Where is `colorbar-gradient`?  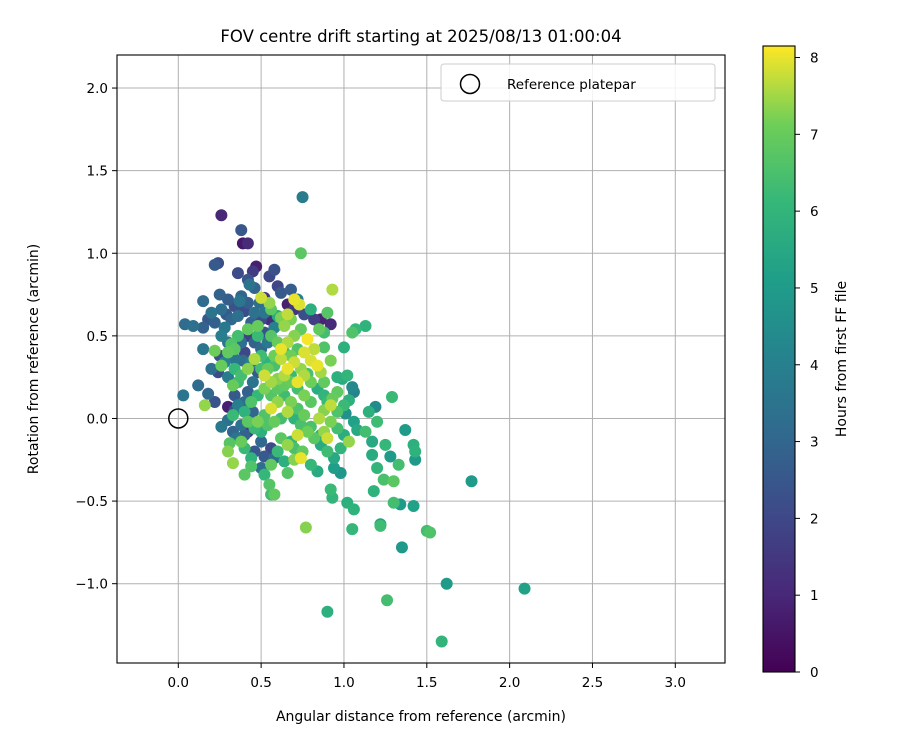
colorbar-gradient is located at coordinates (779, 359).